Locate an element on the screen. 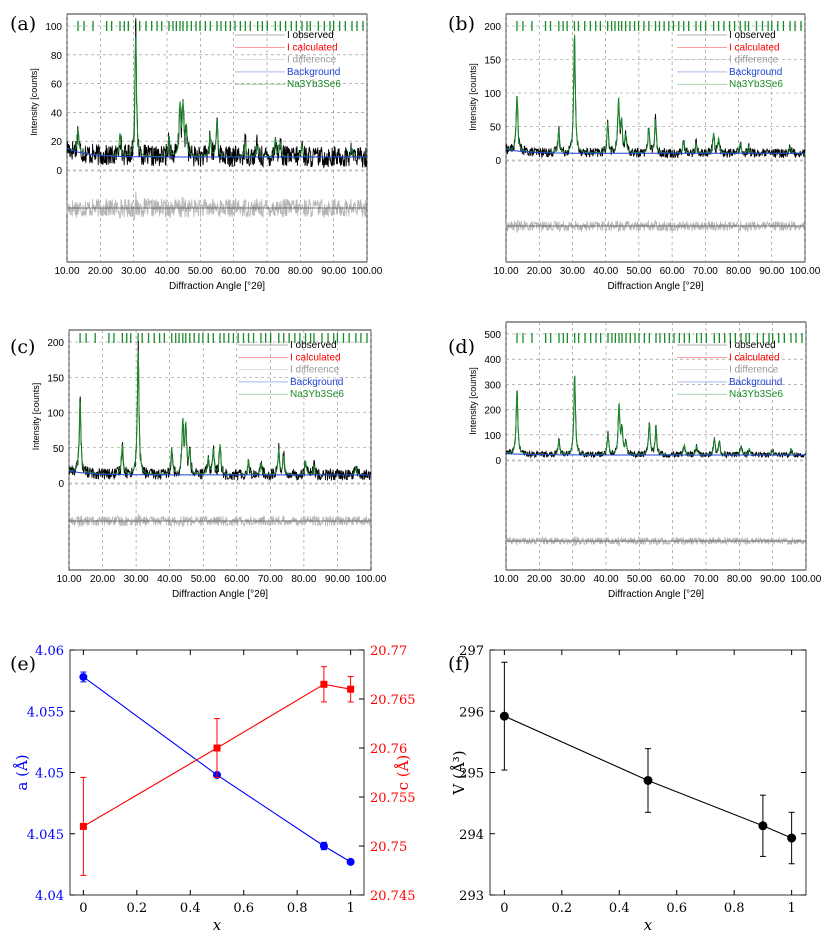 The height and width of the screenshot is (935, 830). y-tick-label: 20.77 is located at coordinates (388, 651).